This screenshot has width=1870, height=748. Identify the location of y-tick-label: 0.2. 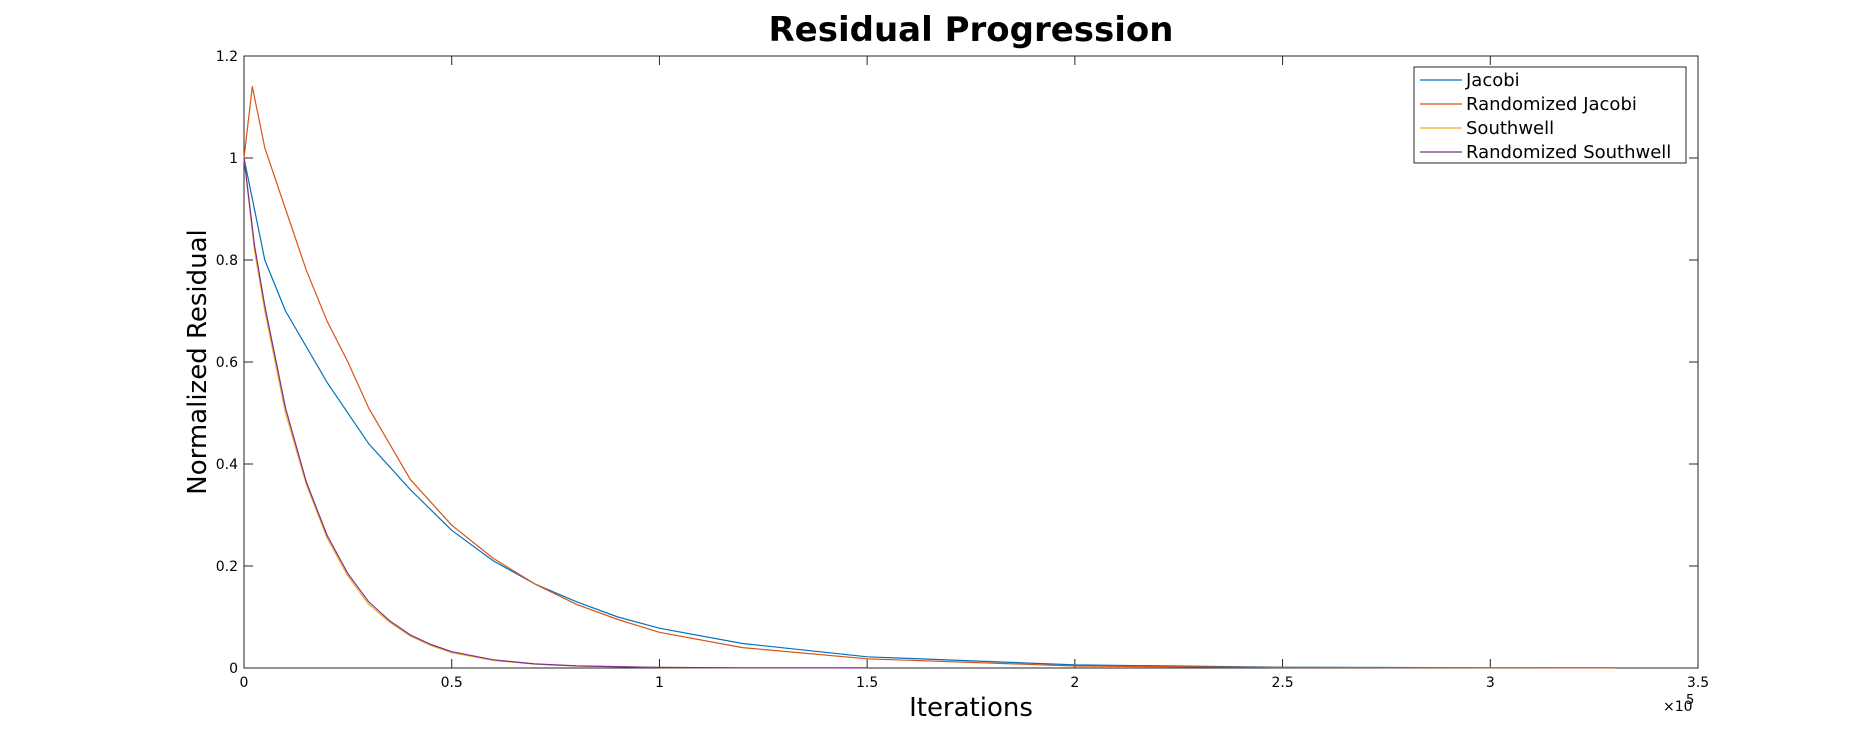
(227, 567).